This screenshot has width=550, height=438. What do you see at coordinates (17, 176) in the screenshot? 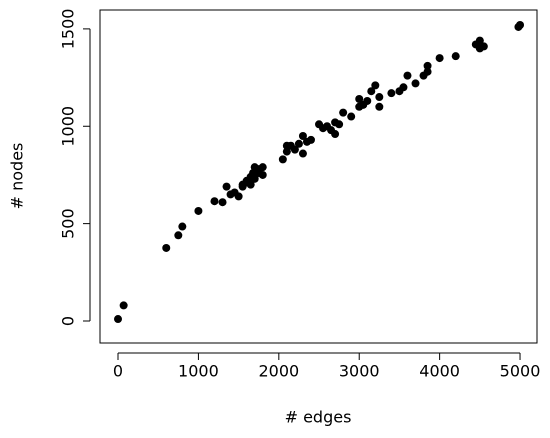
I see `y-axis-label: # nodes` at bounding box center [17, 176].